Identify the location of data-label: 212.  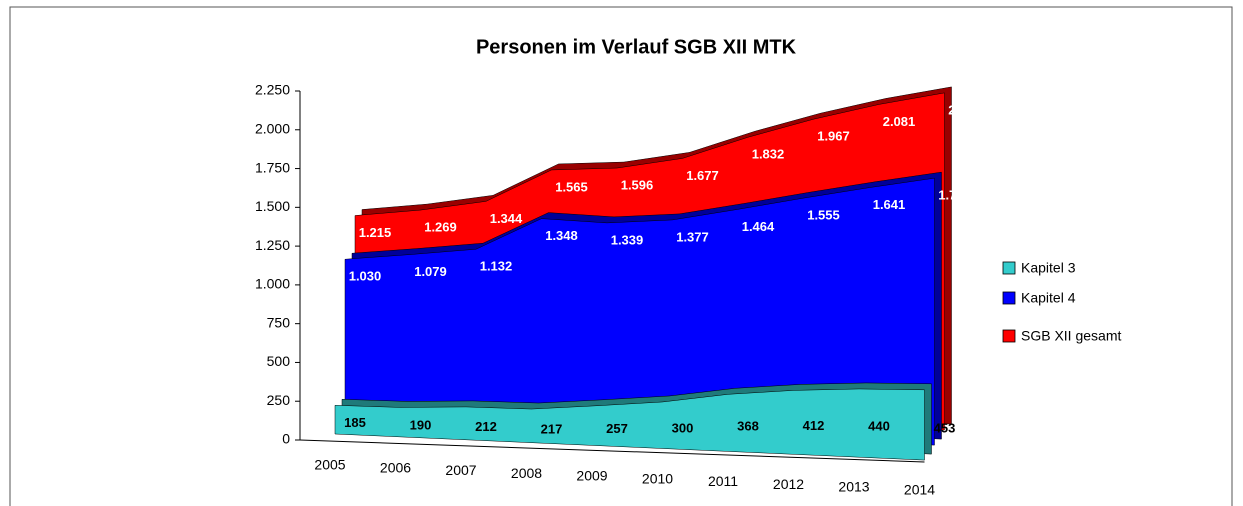
(486, 426).